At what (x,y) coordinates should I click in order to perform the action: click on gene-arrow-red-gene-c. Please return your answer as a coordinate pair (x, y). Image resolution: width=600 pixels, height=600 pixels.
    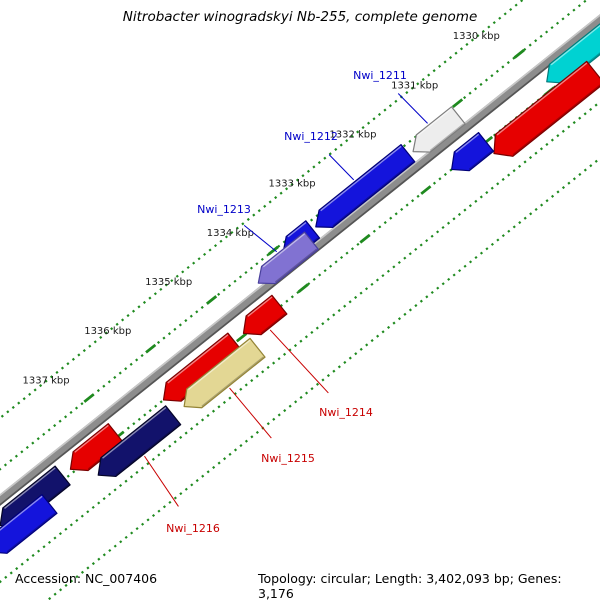
    Looking at the image, I should click on (93, 451).